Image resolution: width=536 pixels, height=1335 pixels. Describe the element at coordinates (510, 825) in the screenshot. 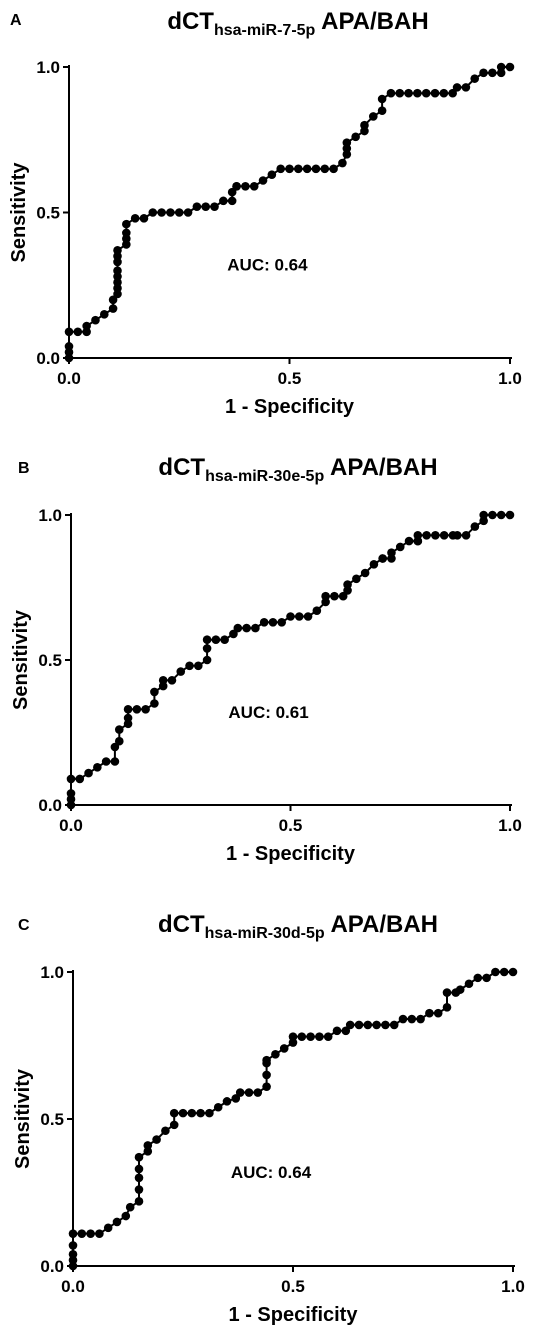

I see `x-tick-label: 1.0` at that location.